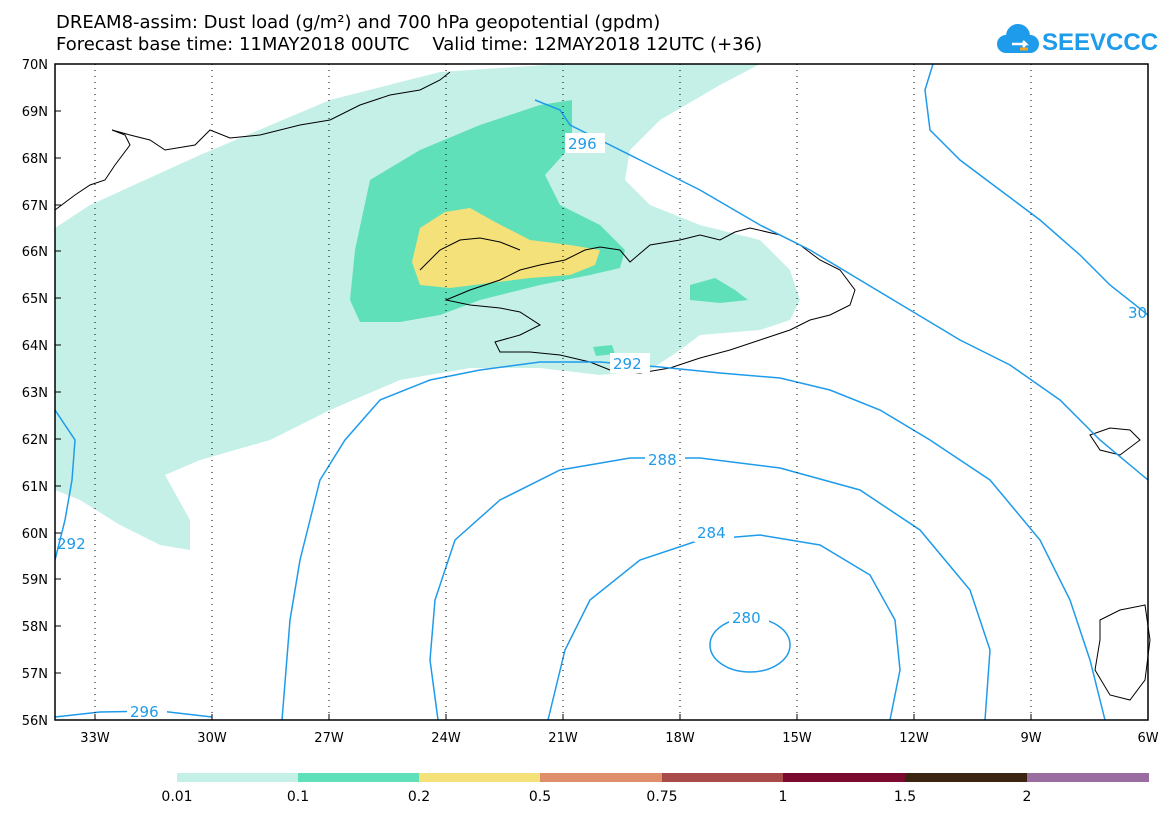  Describe the element at coordinates (35, 252) in the screenshot. I see `lat-label: 66N` at that location.